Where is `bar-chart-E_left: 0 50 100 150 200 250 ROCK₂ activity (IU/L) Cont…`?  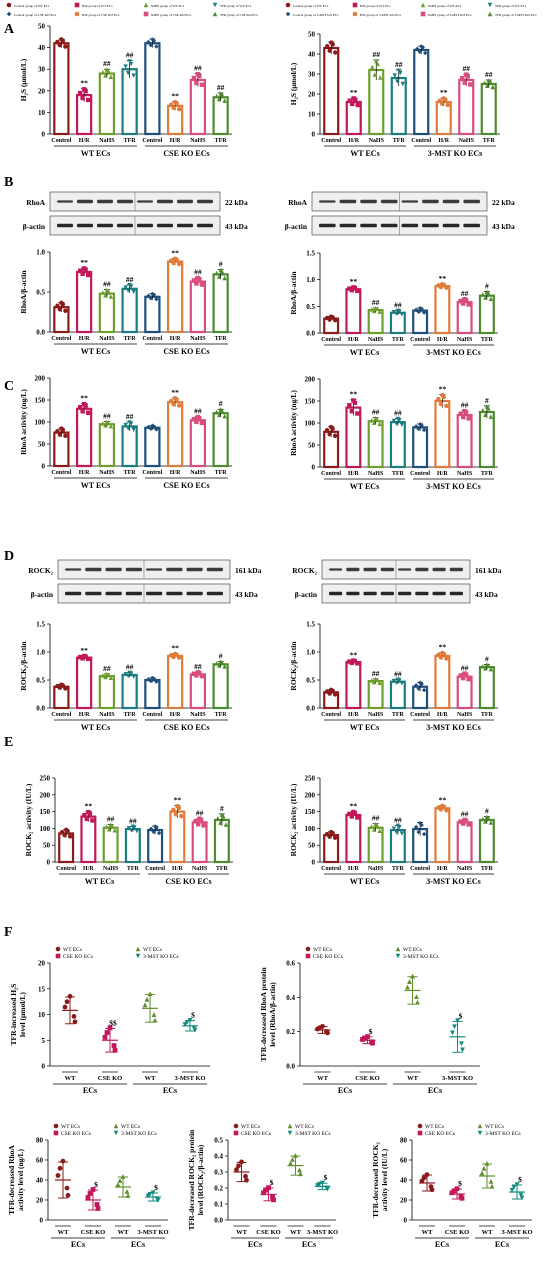 bar-chart-E_left: 0 50 100 150 200 250 ROCK₂ activity (IU/L) Cont… is located at coordinates (128, 830).